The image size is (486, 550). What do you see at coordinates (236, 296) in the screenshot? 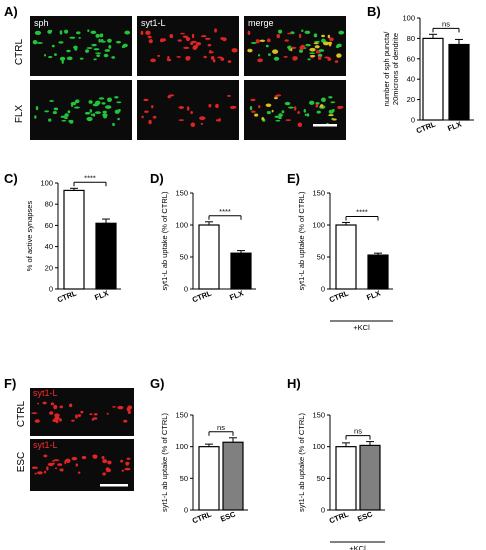
I see `category-label: FLX` at bounding box center [236, 296].